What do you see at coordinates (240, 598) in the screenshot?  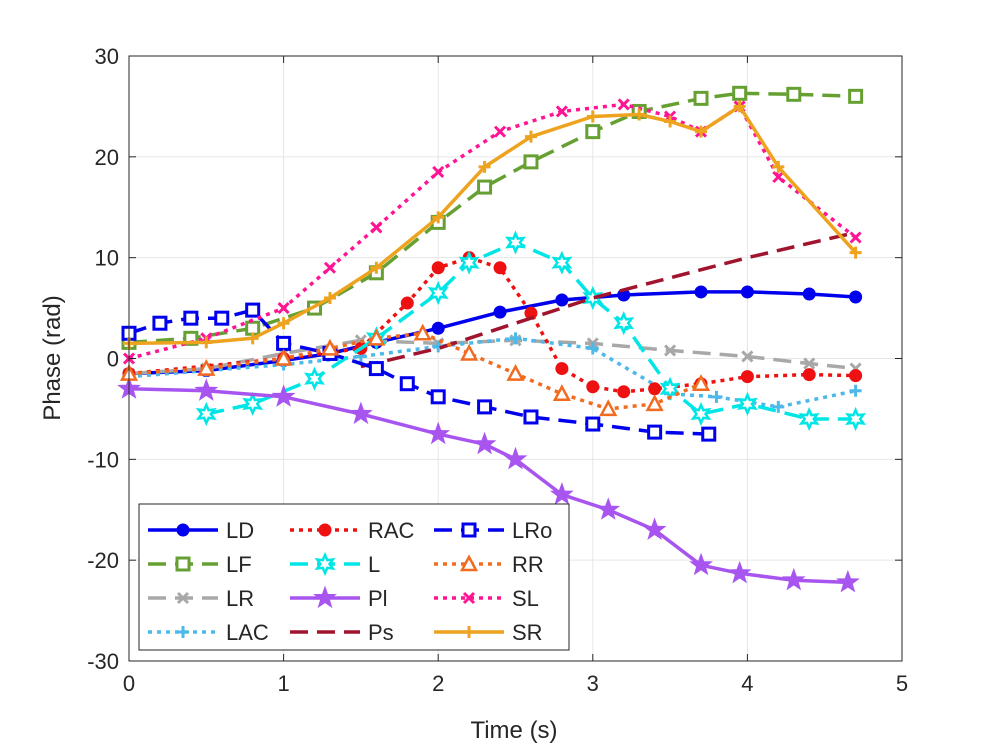 I see `legend-label: LR` at bounding box center [240, 598].